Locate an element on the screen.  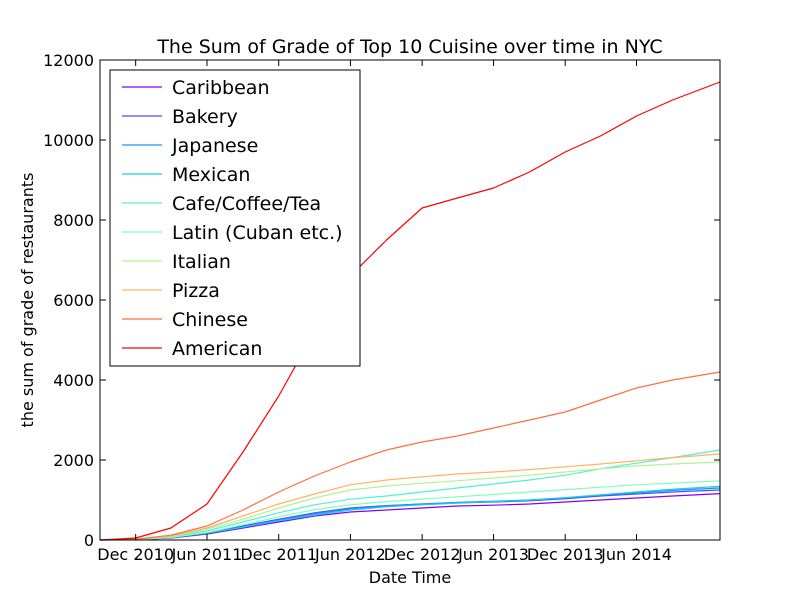
legend-label: Italian is located at coordinates (201, 262).